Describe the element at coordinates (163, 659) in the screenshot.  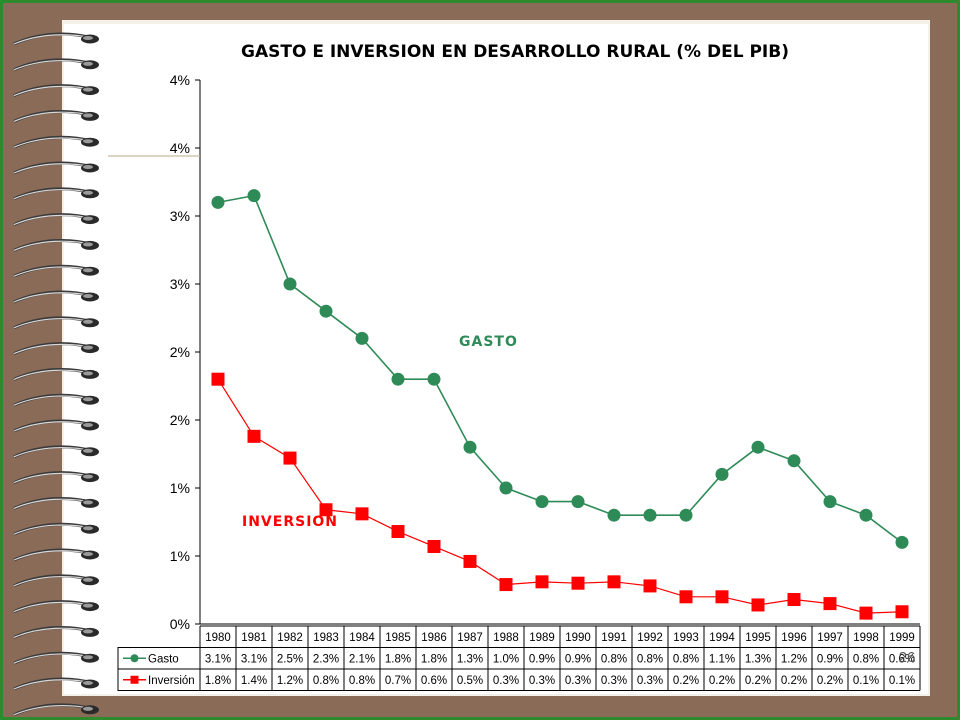
I see `legend-label-gasto: Gasto` at that location.